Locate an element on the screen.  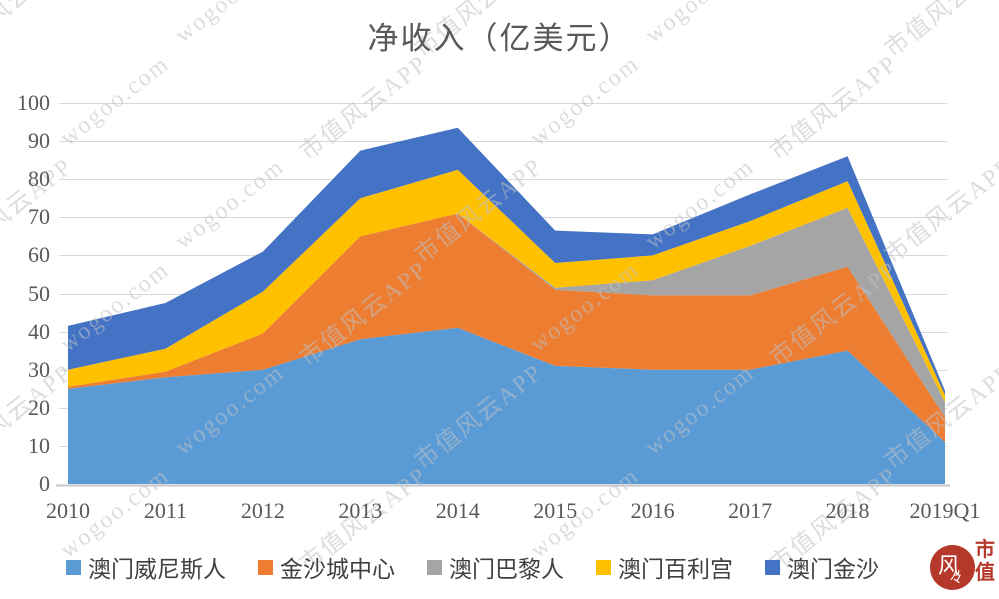
chart-title: 净收入（亿美元） is located at coordinates (499, 38).